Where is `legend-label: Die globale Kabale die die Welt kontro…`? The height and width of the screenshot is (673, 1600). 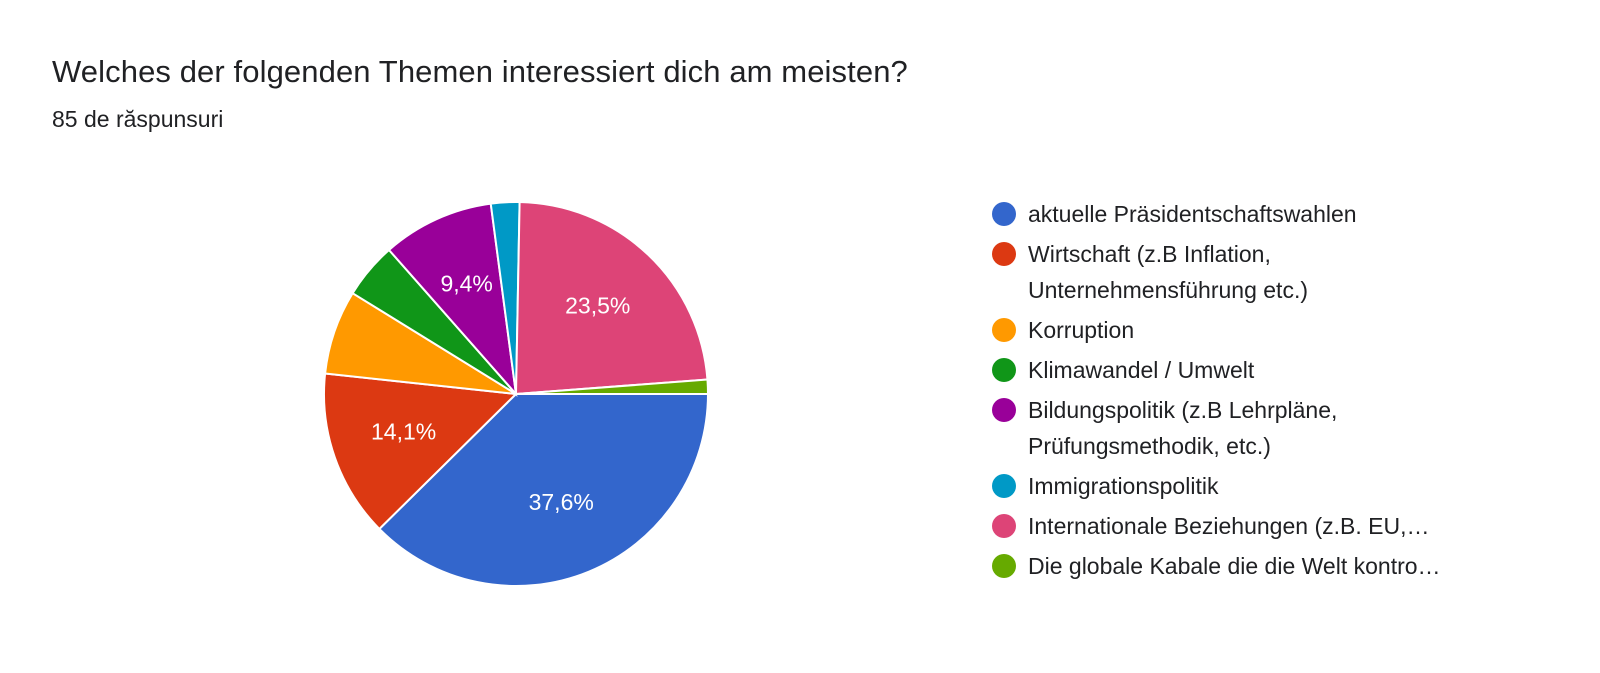 legend-label: Die globale Kabale die die Welt kontro… is located at coordinates (1234, 566).